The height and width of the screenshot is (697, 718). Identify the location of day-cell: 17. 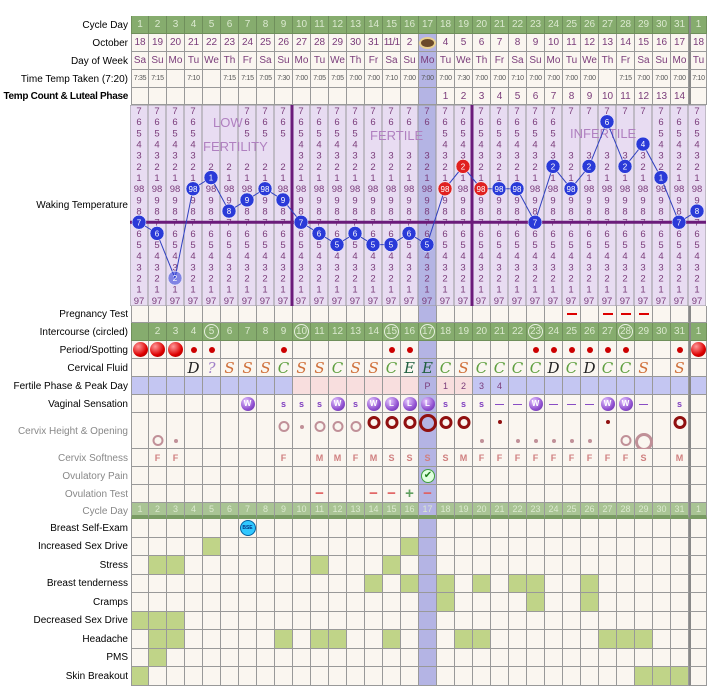
(428, 332).